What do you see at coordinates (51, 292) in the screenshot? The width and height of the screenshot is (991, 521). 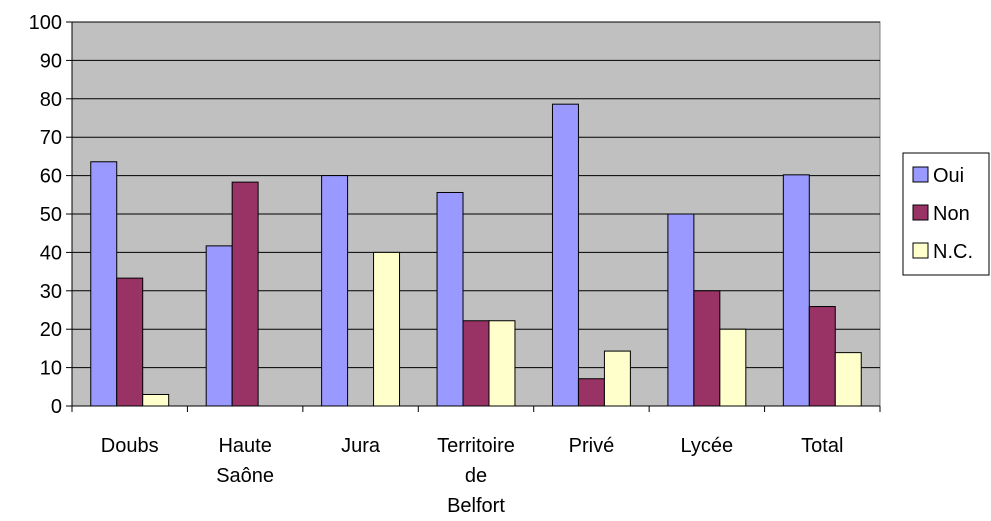 I see `y-tick-label: 30` at bounding box center [51, 292].